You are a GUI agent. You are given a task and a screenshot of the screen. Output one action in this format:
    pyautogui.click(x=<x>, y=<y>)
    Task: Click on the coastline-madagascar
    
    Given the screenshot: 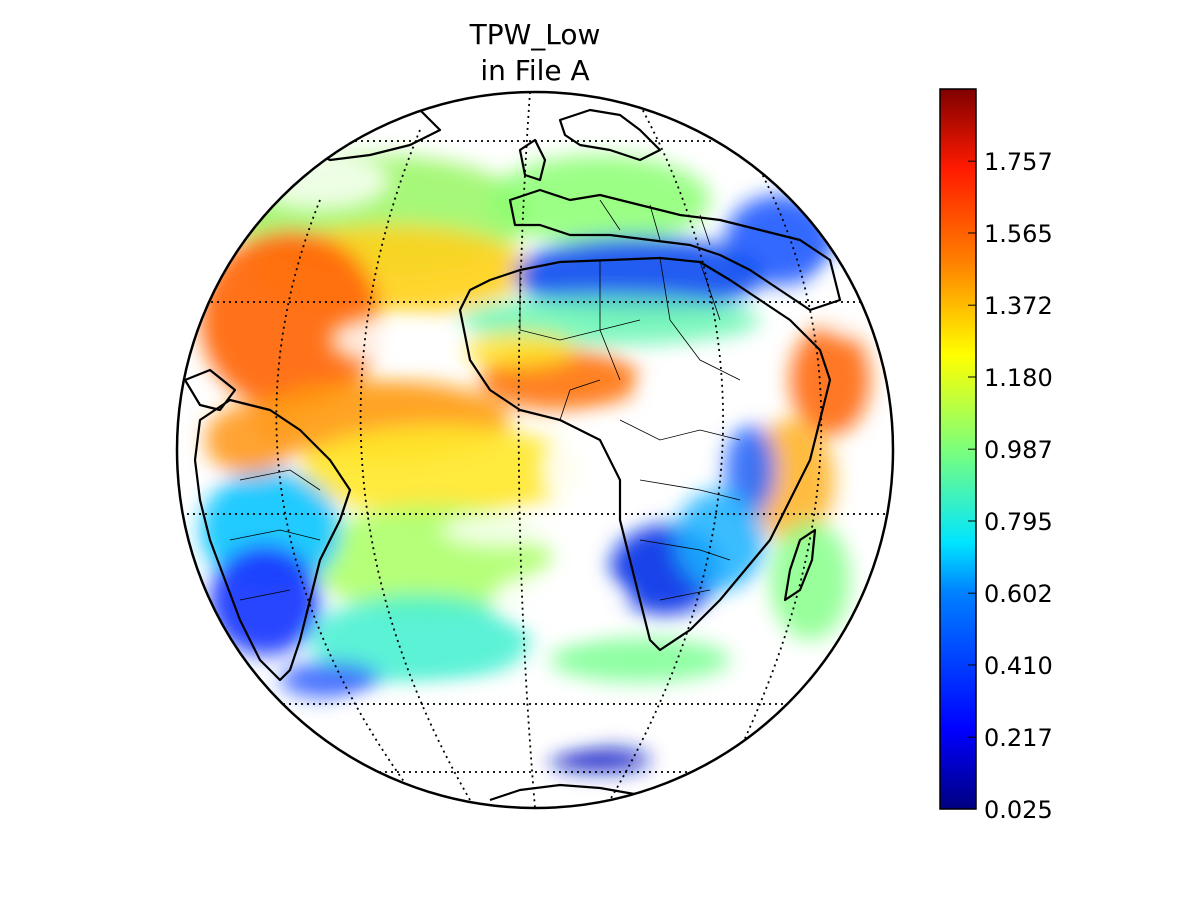 What is the action you would take?
    pyautogui.click(x=800, y=565)
    